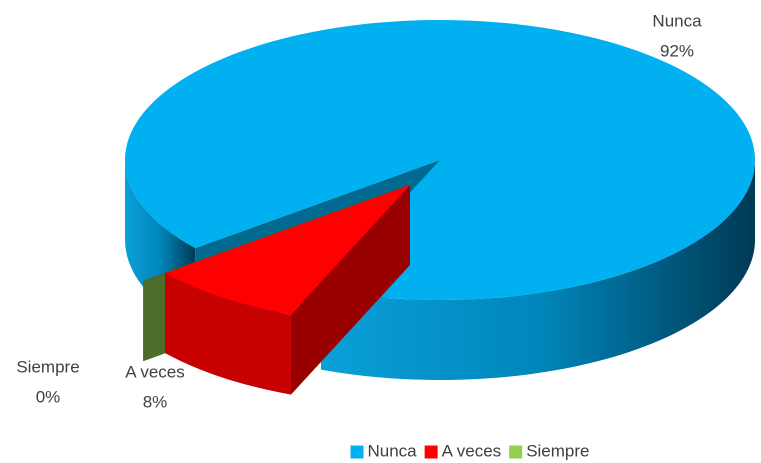 The height and width of the screenshot is (463, 761). I want to click on slice, so click(287, 250).